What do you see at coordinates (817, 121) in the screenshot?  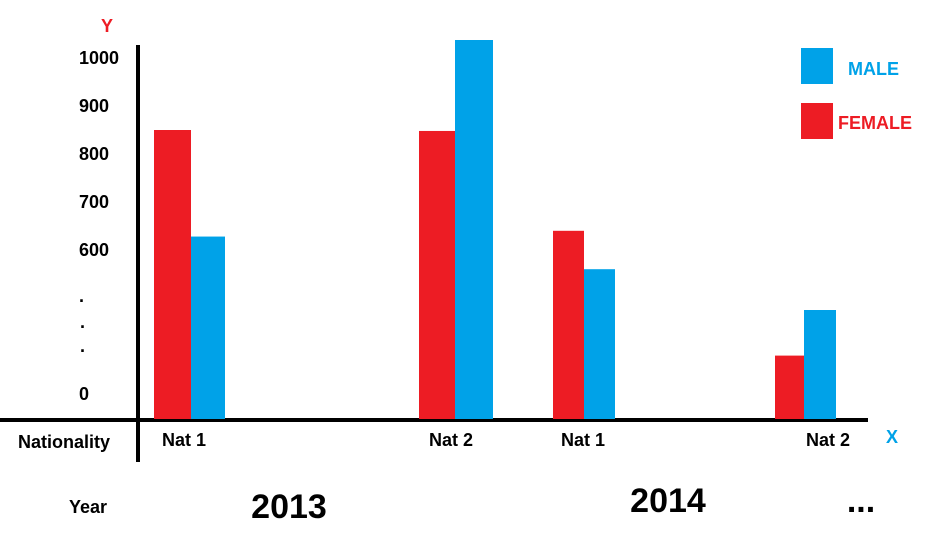 I see `legend-swatch-female` at bounding box center [817, 121].